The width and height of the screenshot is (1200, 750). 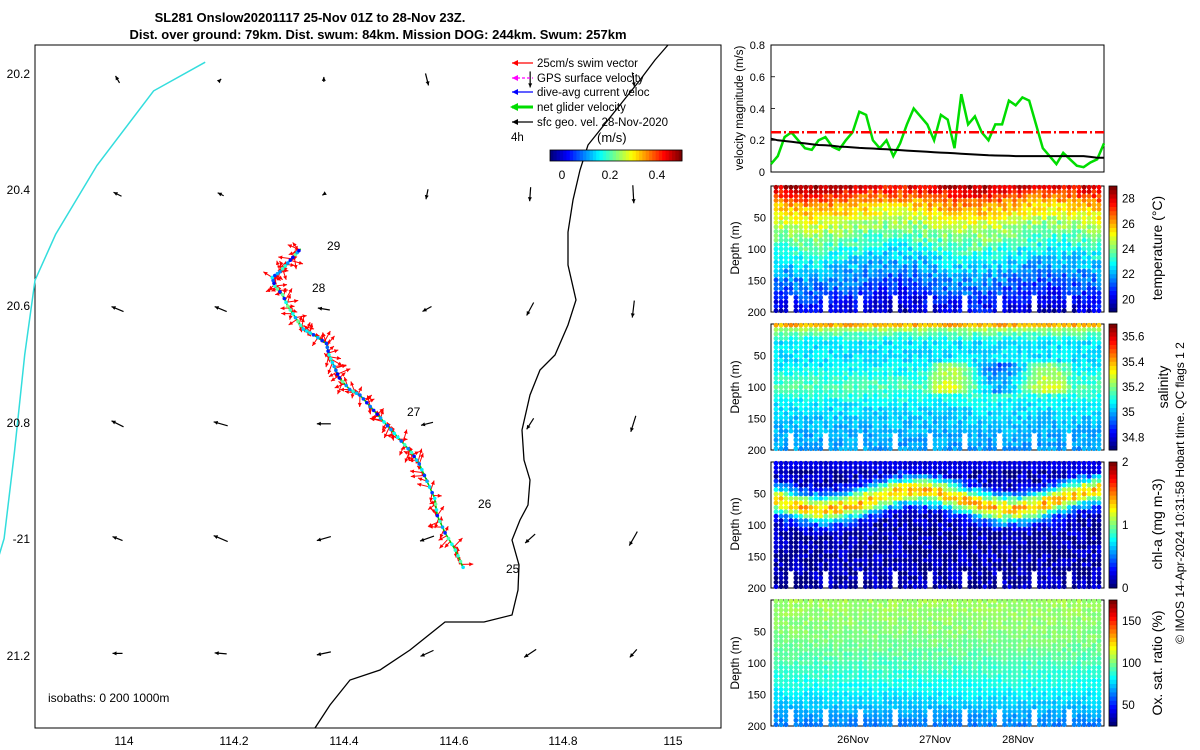 What do you see at coordinates (117, 78) in the screenshot?
I see `current-arrow-head` at bounding box center [117, 78].